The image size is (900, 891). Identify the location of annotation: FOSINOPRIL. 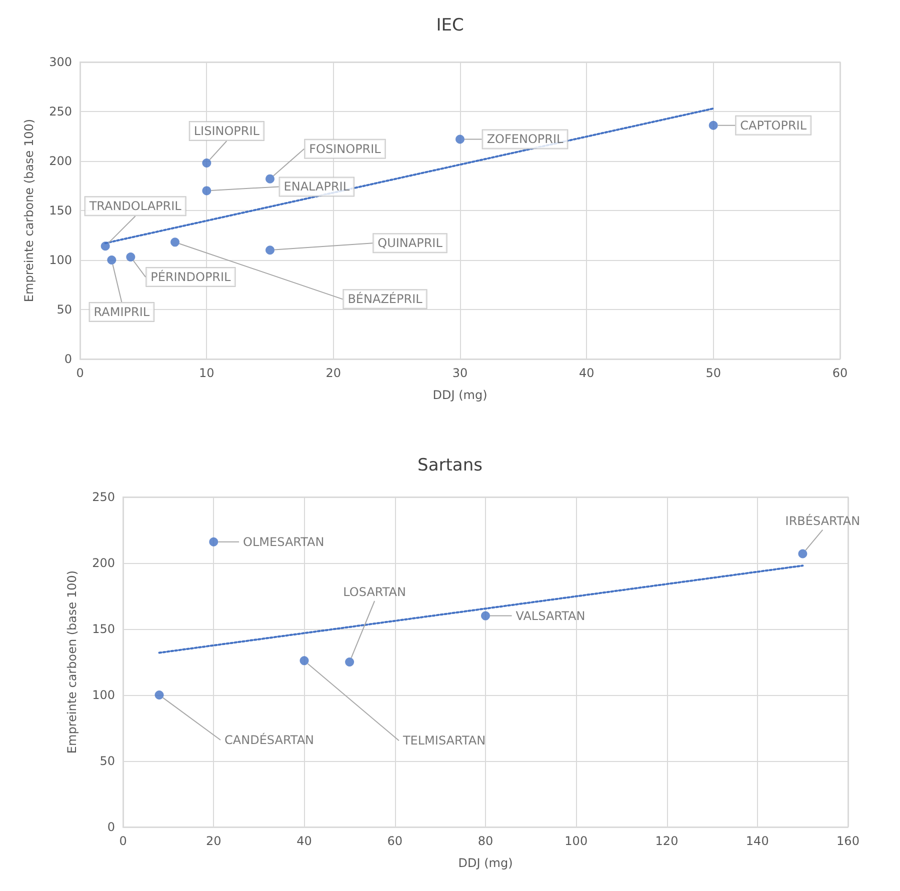
(345, 149).